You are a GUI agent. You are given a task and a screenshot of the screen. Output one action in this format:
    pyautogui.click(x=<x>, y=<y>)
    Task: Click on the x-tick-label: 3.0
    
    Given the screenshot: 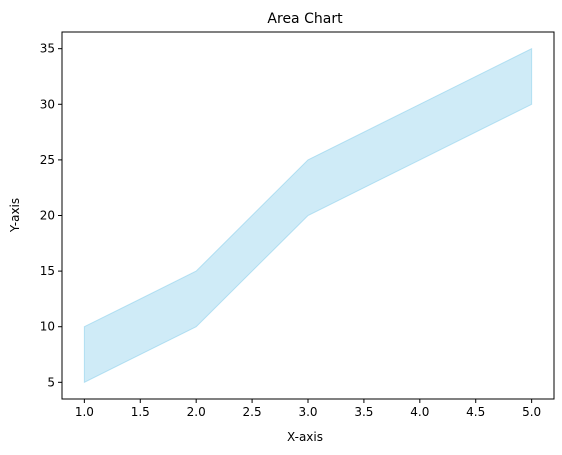 What is the action you would take?
    pyautogui.click(x=307, y=412)
    